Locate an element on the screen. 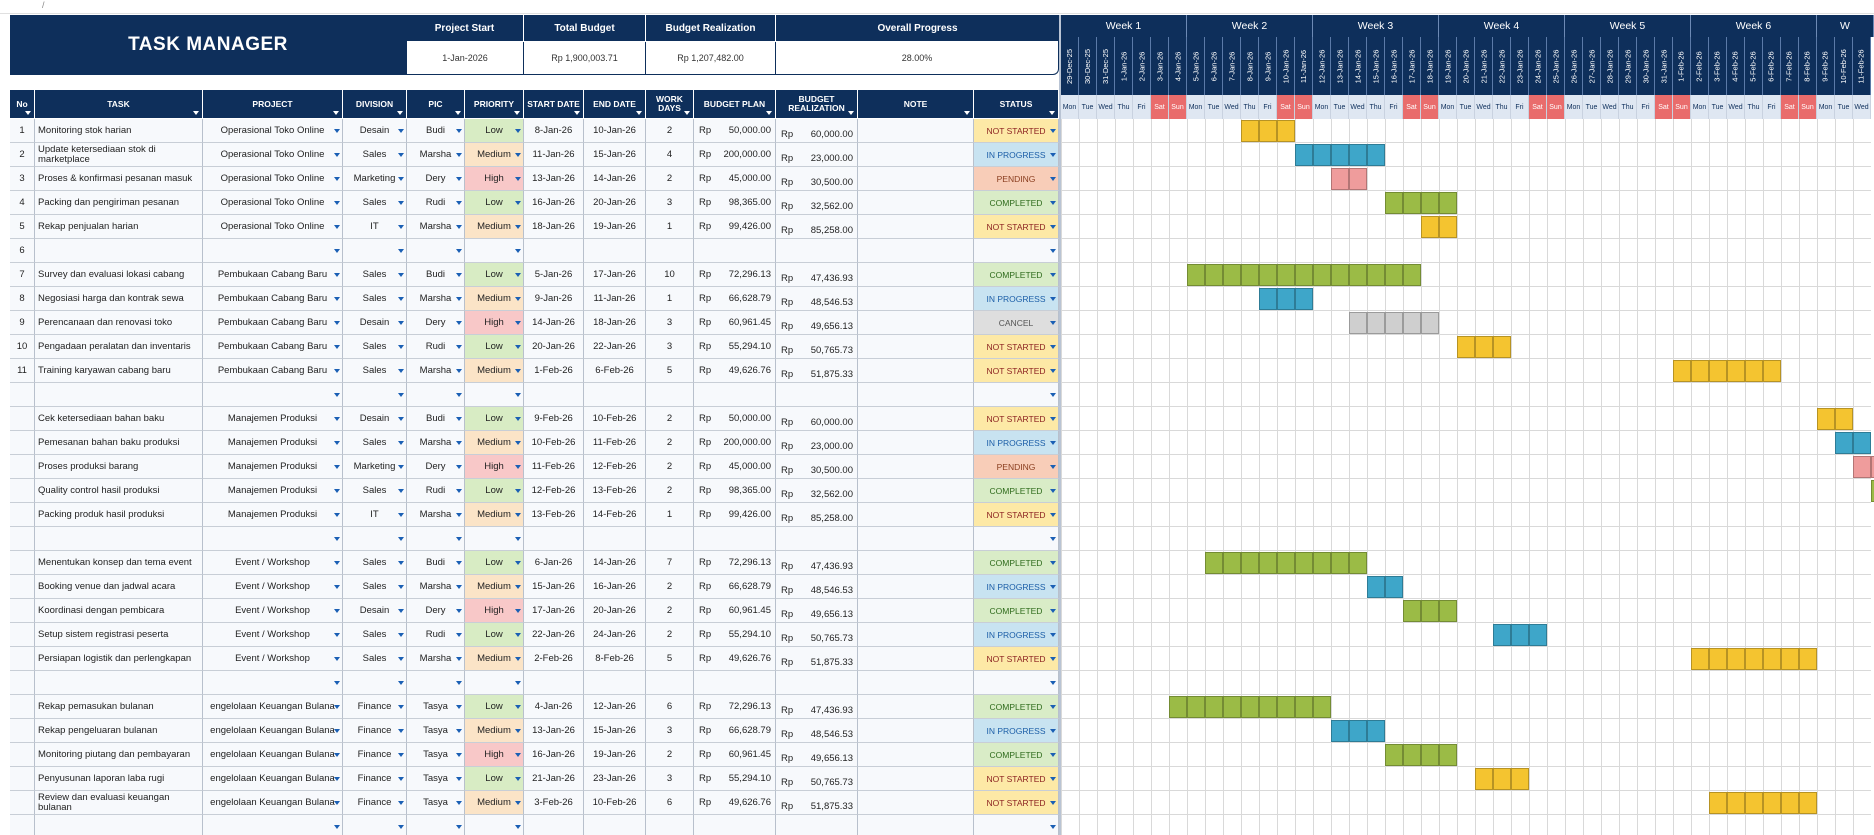  cell-start: 9-Feb-26 is located at coordinates (554, 419).